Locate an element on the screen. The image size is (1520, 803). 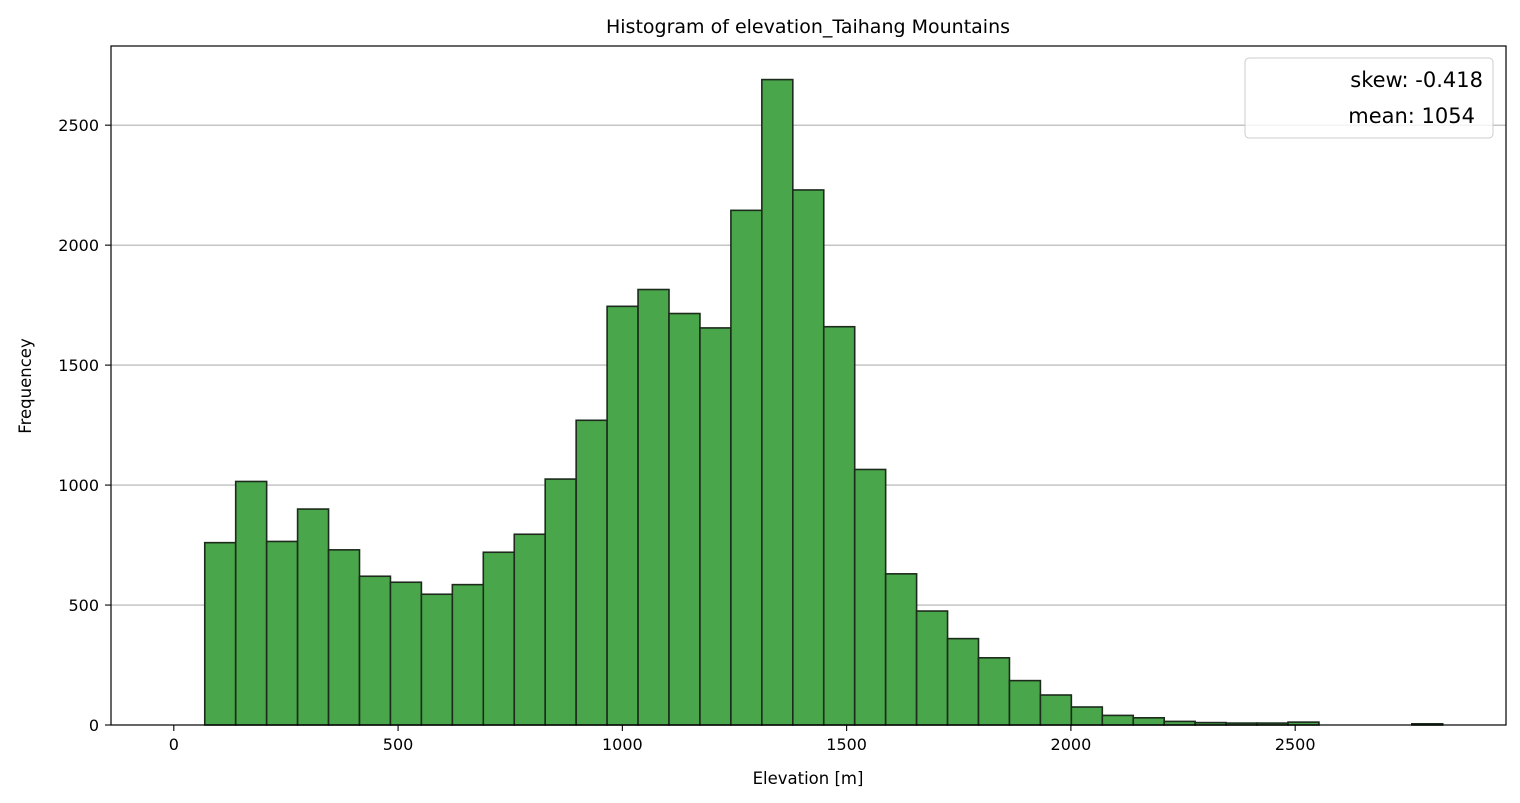
legend-skew: skew: -0.418 is located at coordinates (1416, 80).